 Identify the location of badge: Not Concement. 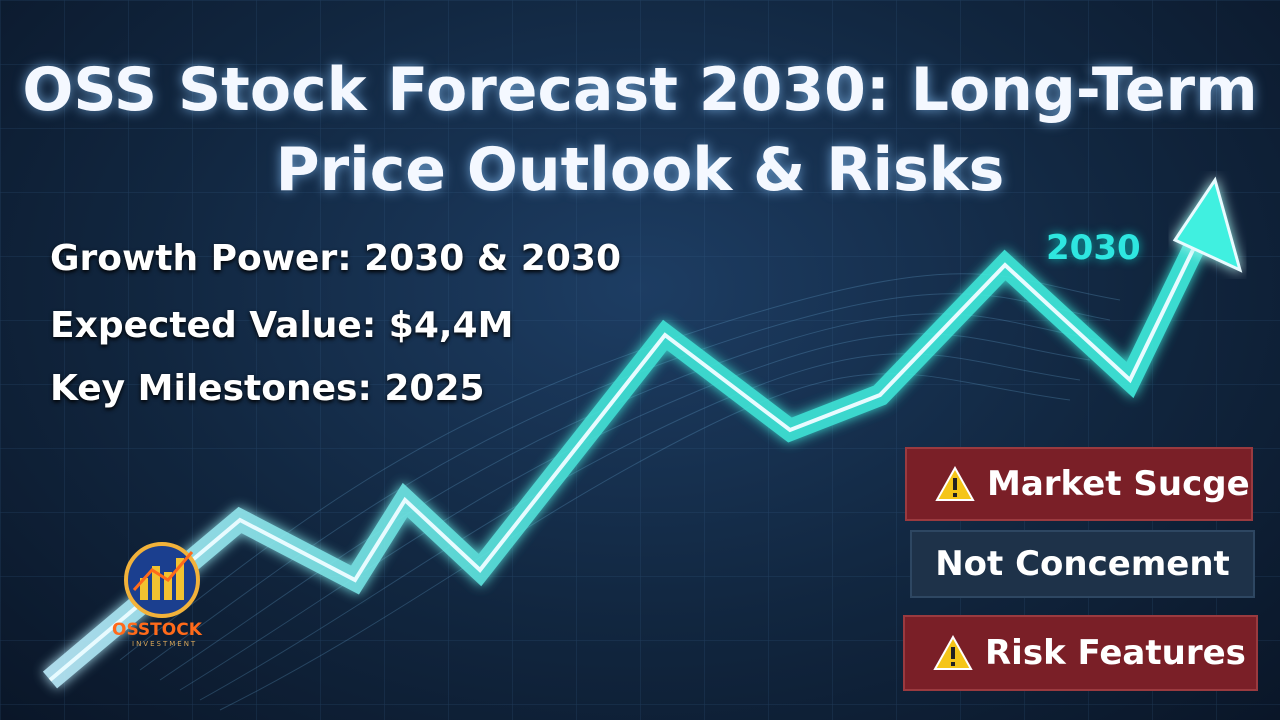
(1082, 564).